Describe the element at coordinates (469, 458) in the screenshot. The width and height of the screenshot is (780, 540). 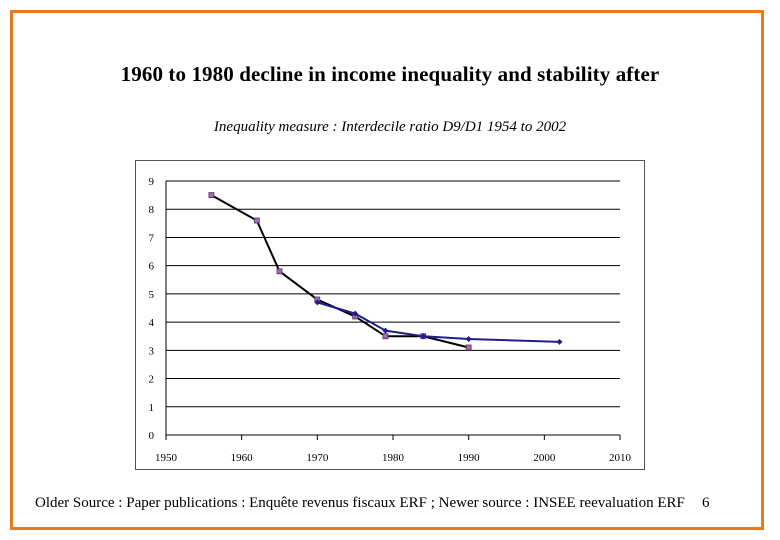
I see `x-tick-label: 1990` at that location.